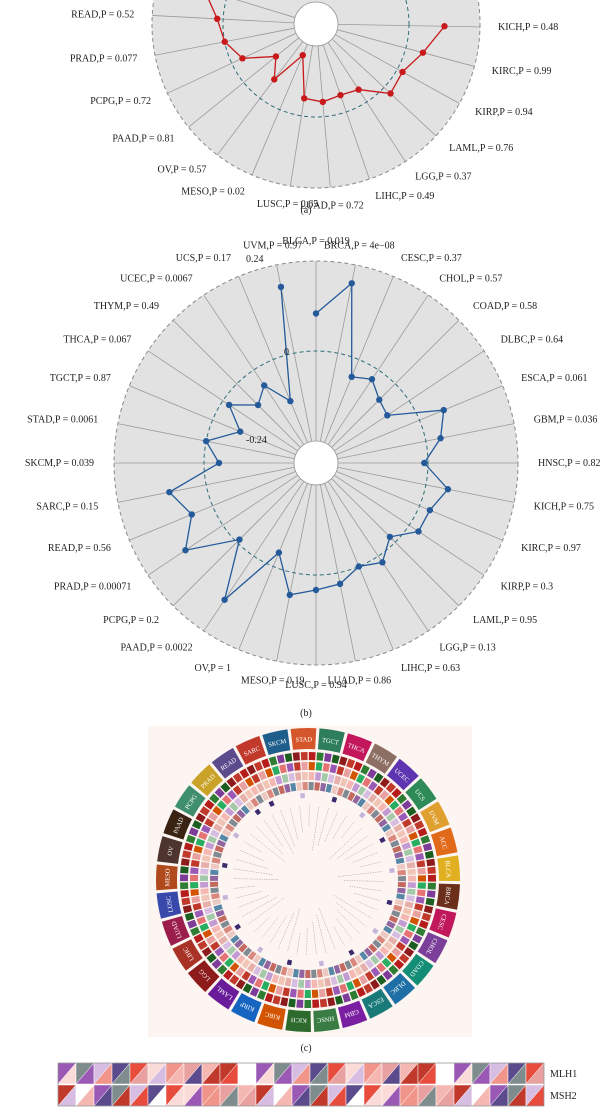 This screenshot has height=1111, width=613. Describe the element at coordinates (447, 869) in the screenshot. I see `circos-sector-label: BLCA` at that location.